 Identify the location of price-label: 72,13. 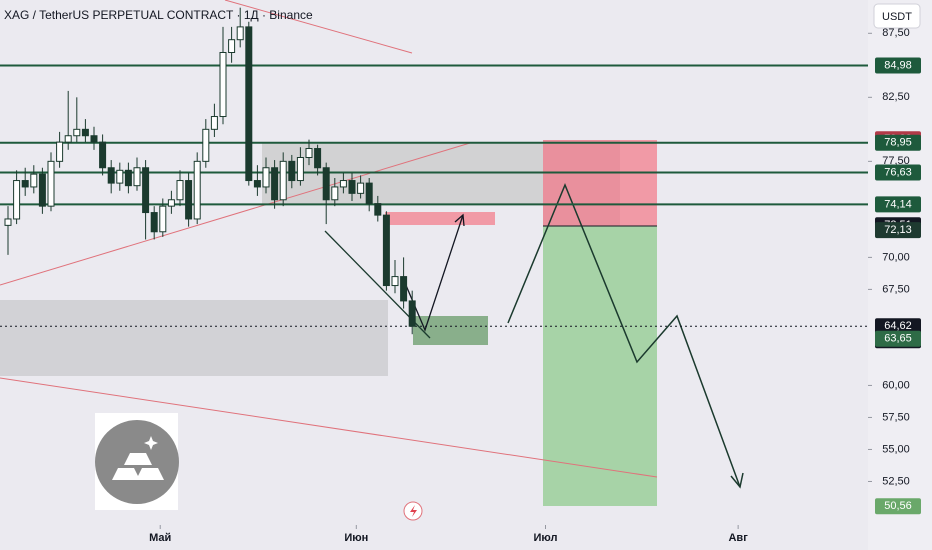
(898, 230).